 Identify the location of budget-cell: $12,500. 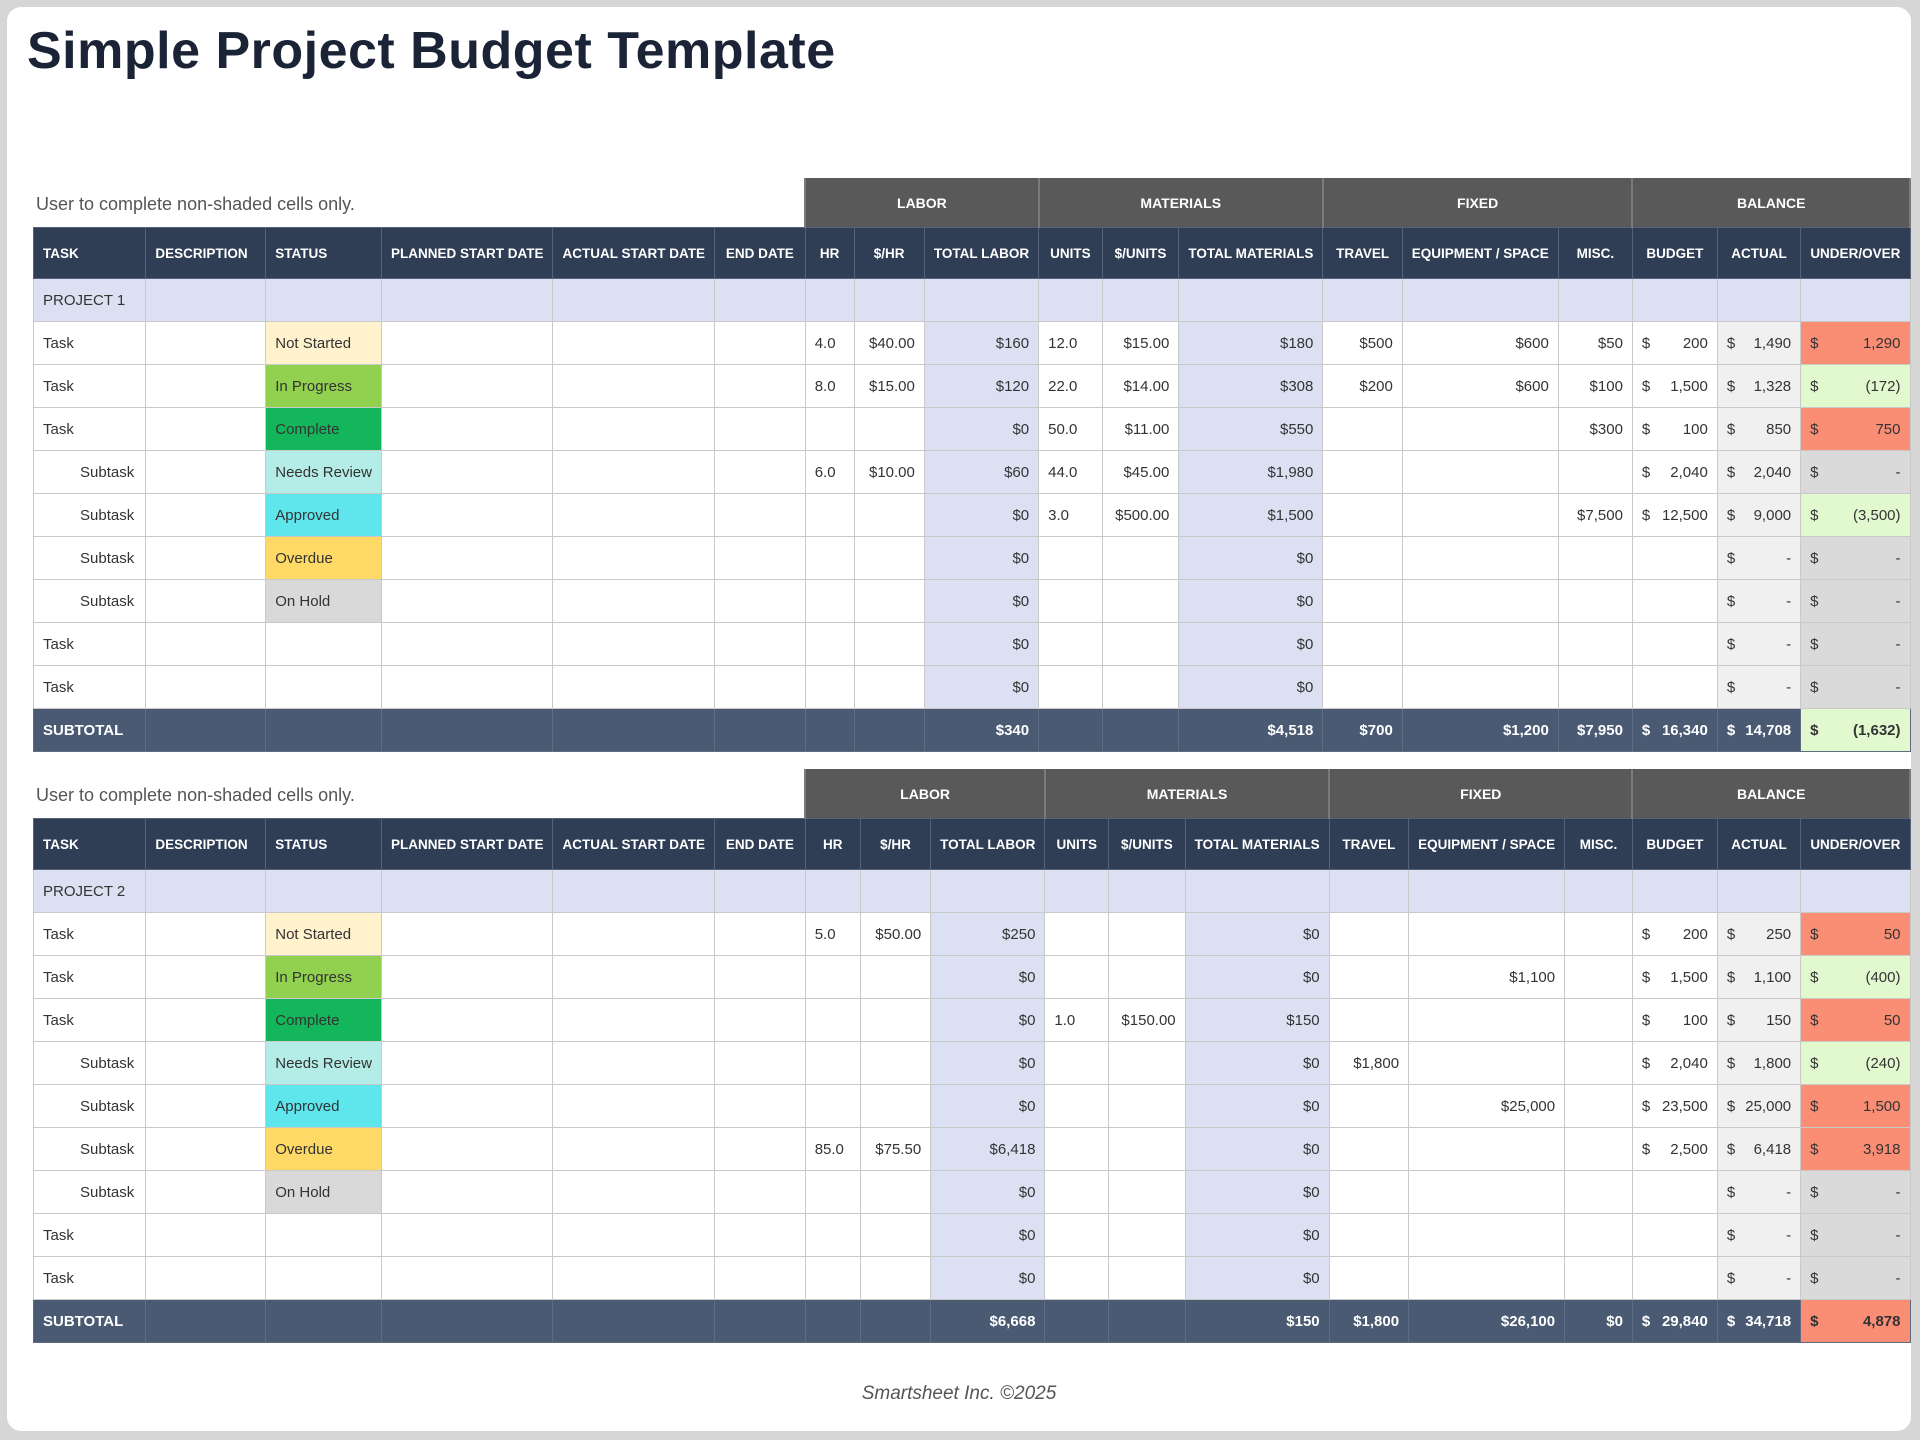
(1674, 515).